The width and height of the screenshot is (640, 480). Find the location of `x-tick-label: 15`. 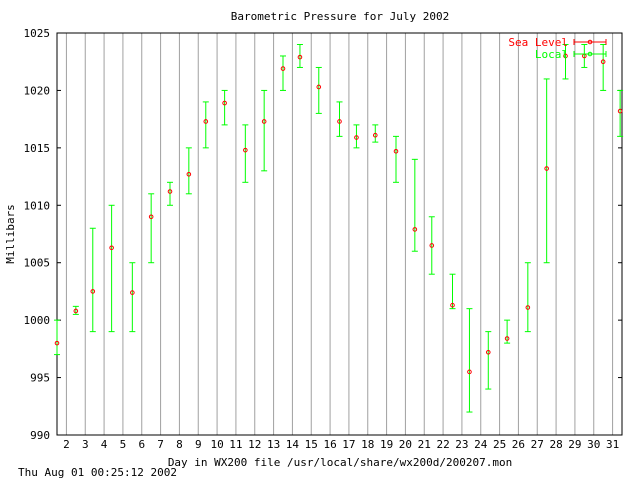

x-tick-label: 15 is located at coordinates (311, 444).